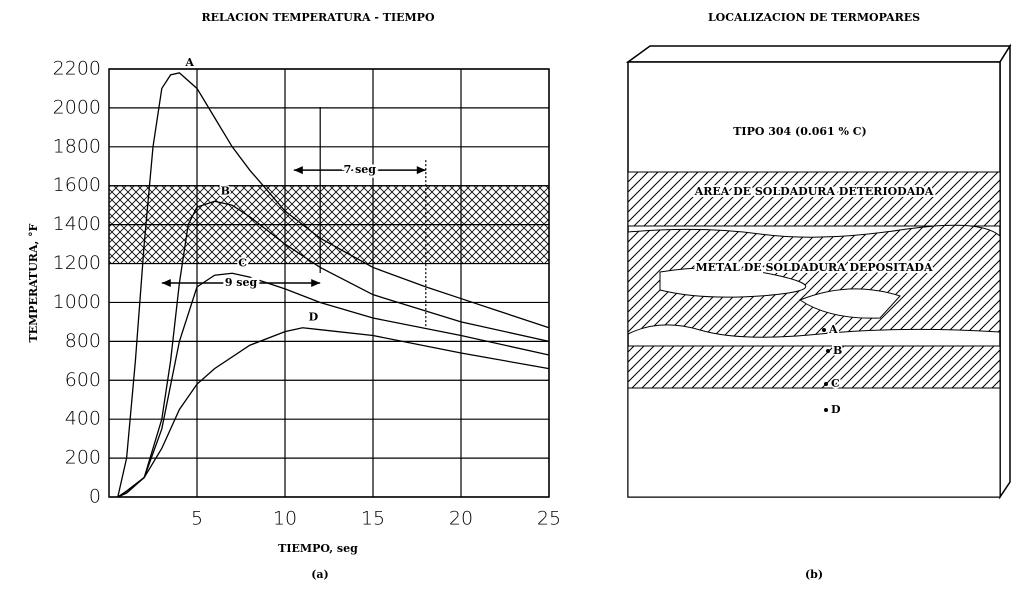 The width and height of the screenshot is (1016, 589). I want to click on x-axis-label: TIEMPO, seg, so click(318, 548).